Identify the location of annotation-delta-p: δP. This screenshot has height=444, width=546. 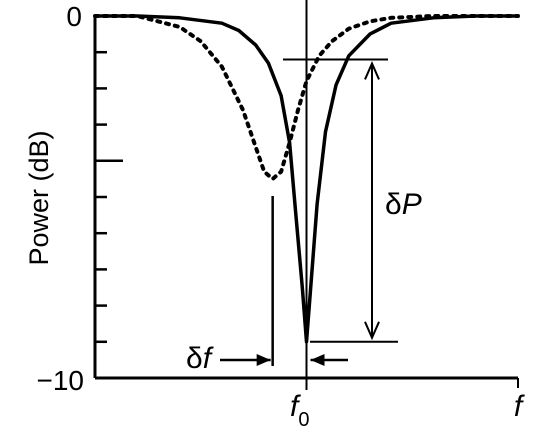
(403, 204).